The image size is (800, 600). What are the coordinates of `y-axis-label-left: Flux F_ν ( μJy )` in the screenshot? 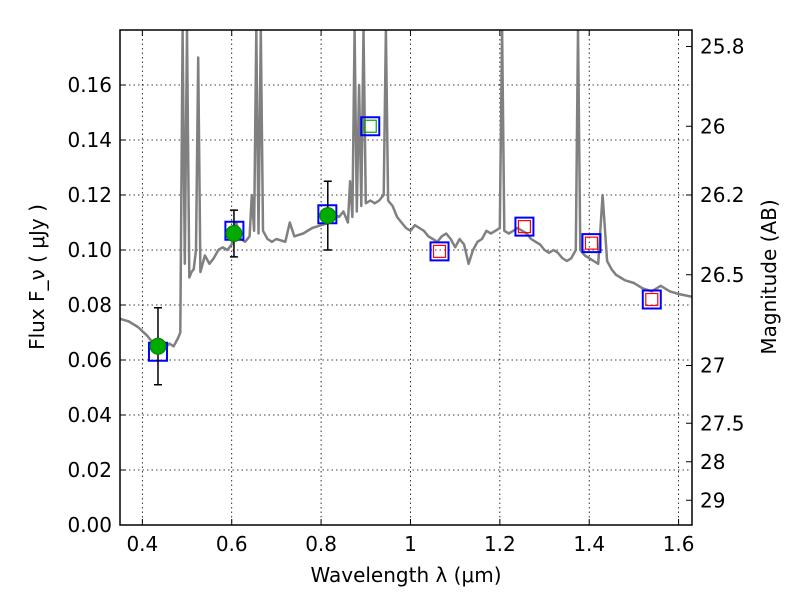 It's located at (37, 277).